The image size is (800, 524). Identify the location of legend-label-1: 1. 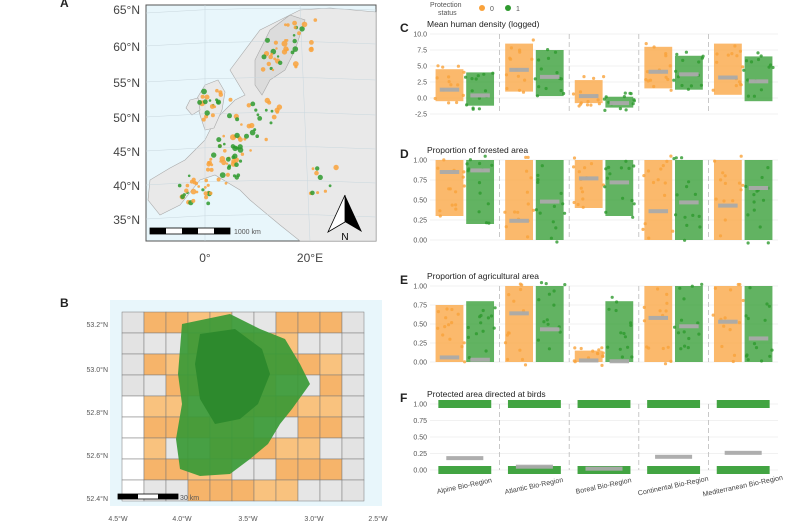
(518, 9).